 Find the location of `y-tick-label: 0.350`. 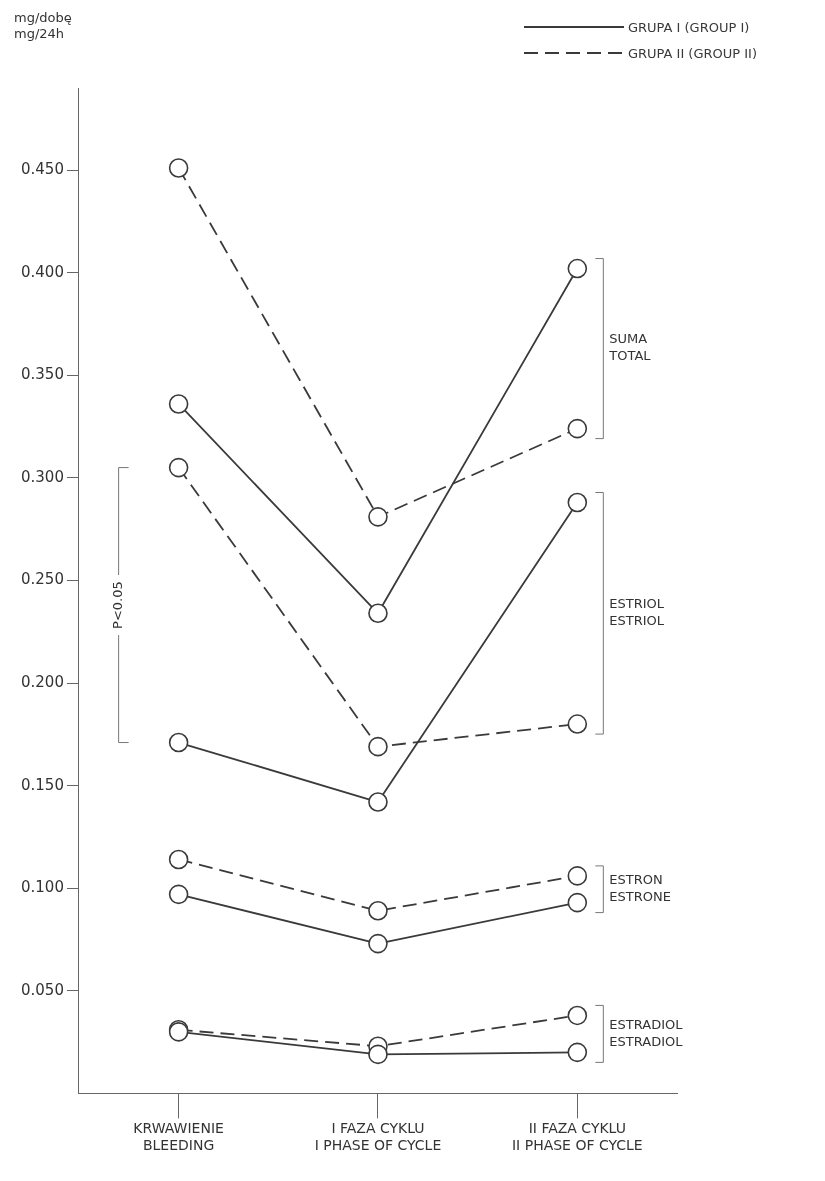

y-tick-label: 0.350 is located at coordinates (42, 374).